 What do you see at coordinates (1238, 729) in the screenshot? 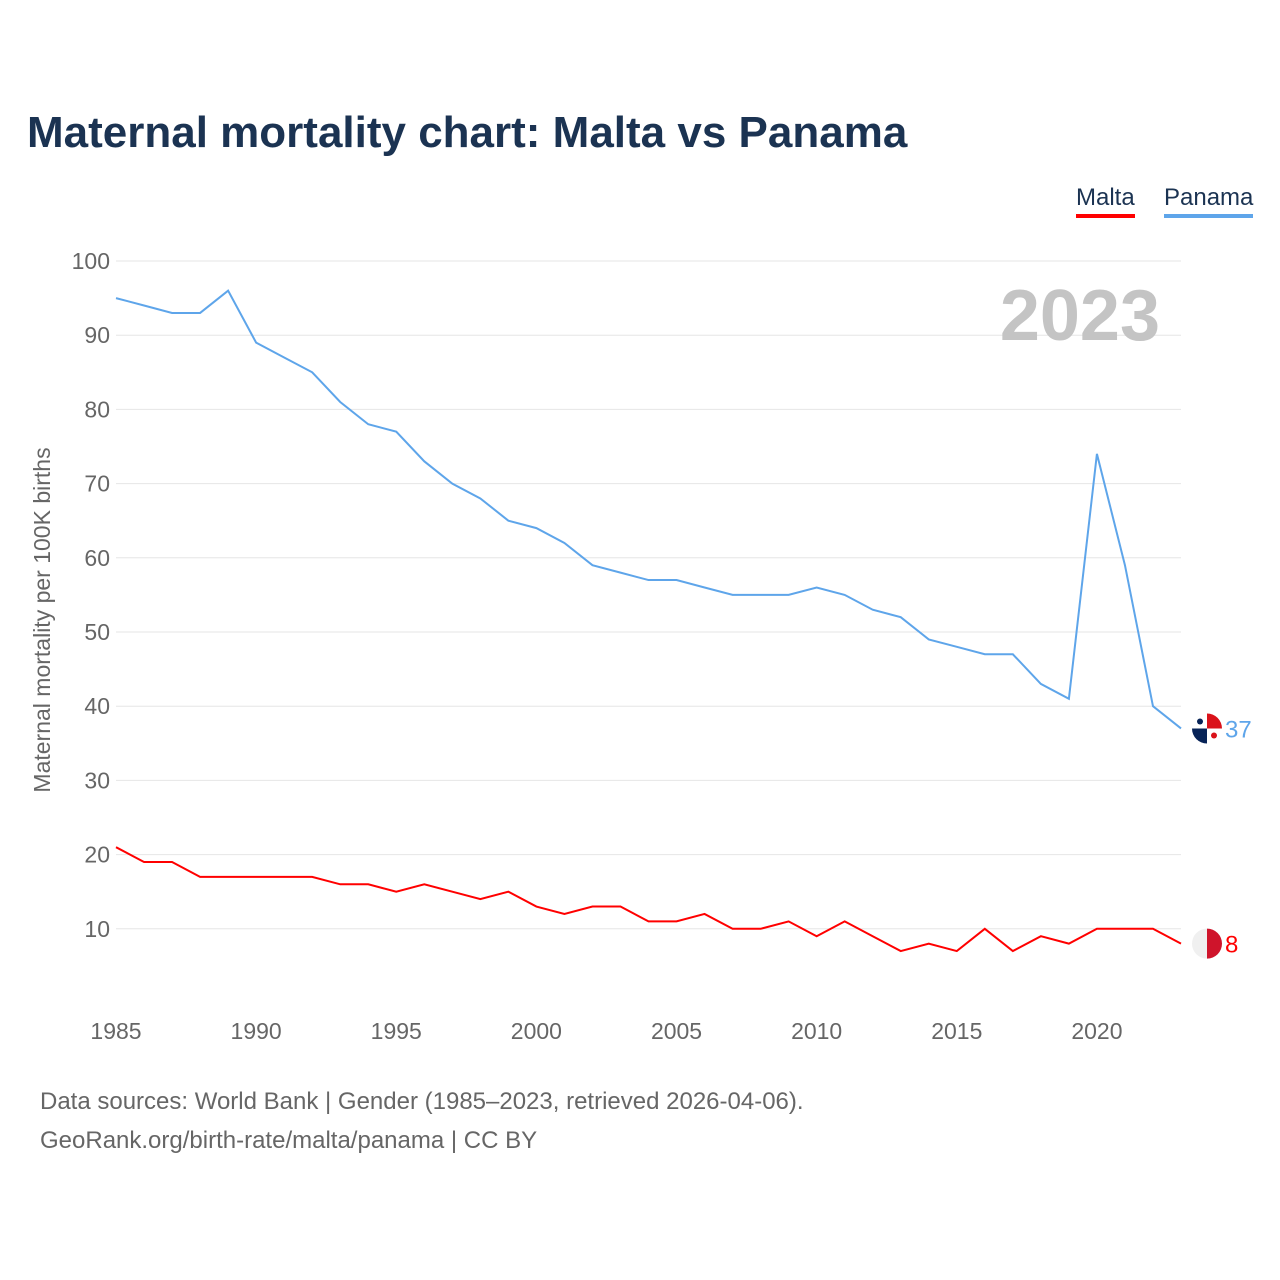
I see `end-value-label: 37` at bounding box center [1238, 729].